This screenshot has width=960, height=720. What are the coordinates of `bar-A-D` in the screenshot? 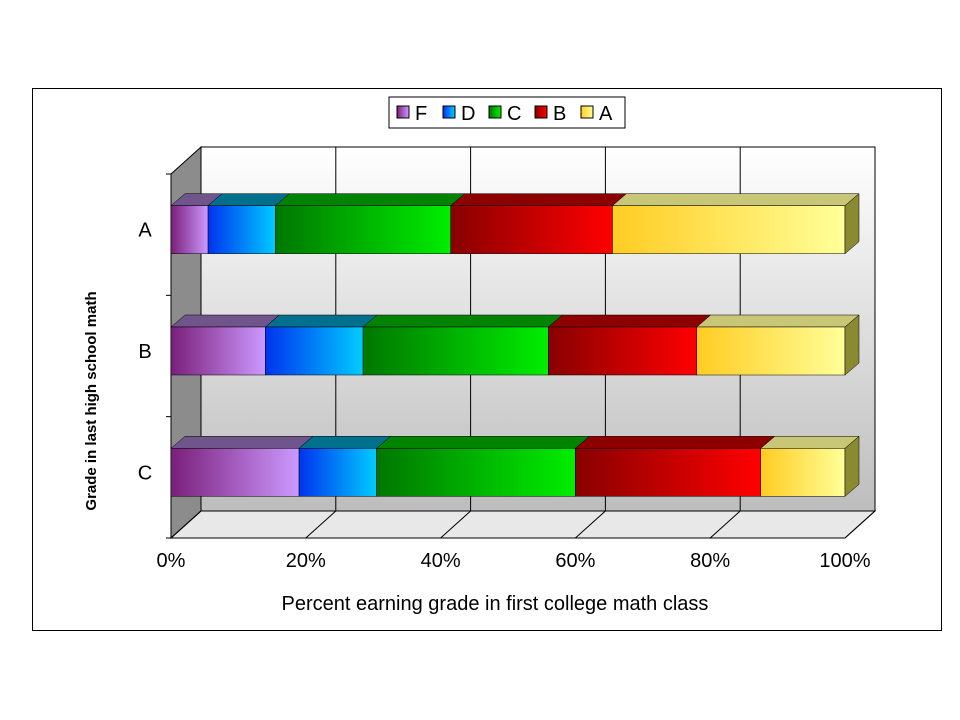 It's located at (249, 223).